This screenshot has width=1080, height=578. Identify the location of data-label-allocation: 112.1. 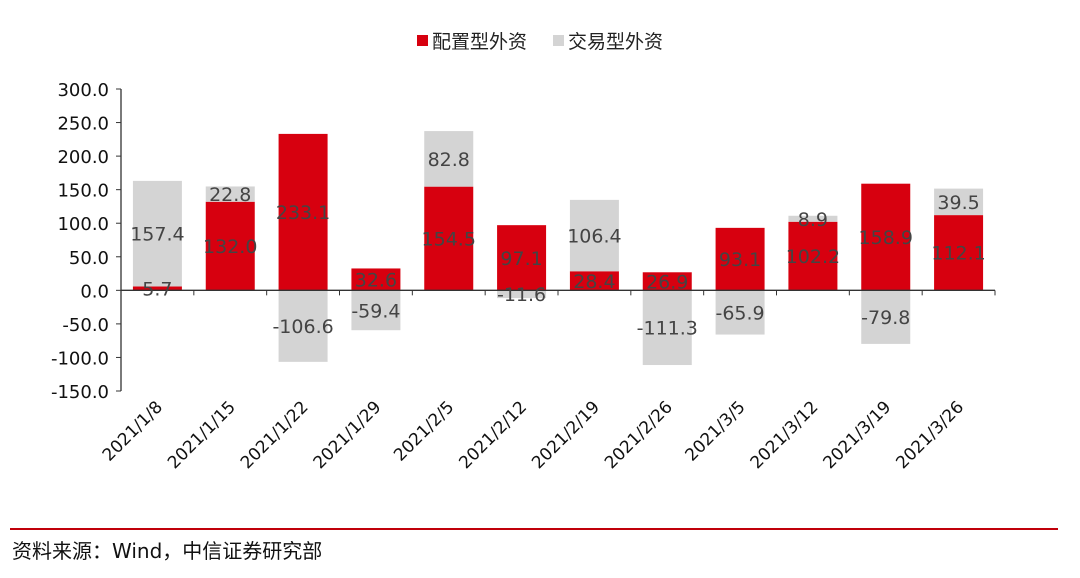
(958, 254).